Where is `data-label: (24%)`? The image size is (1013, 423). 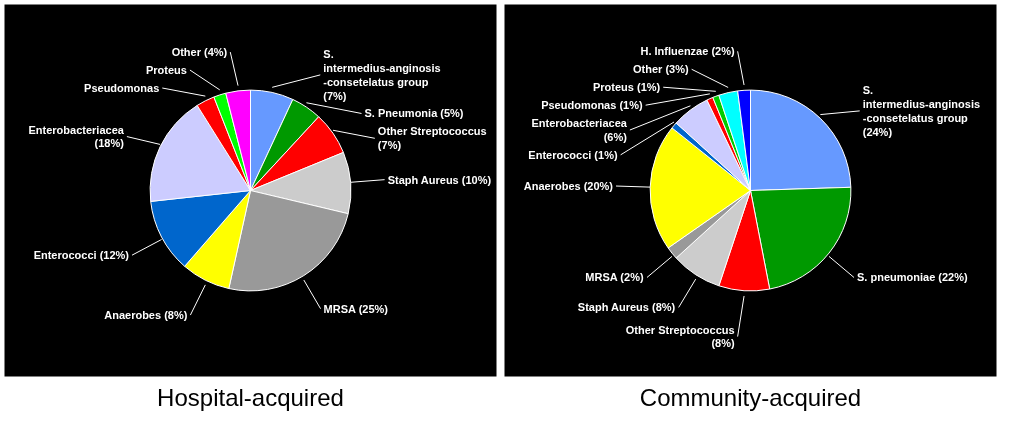 data-label: (24%) is located at coordinates (877, 131).